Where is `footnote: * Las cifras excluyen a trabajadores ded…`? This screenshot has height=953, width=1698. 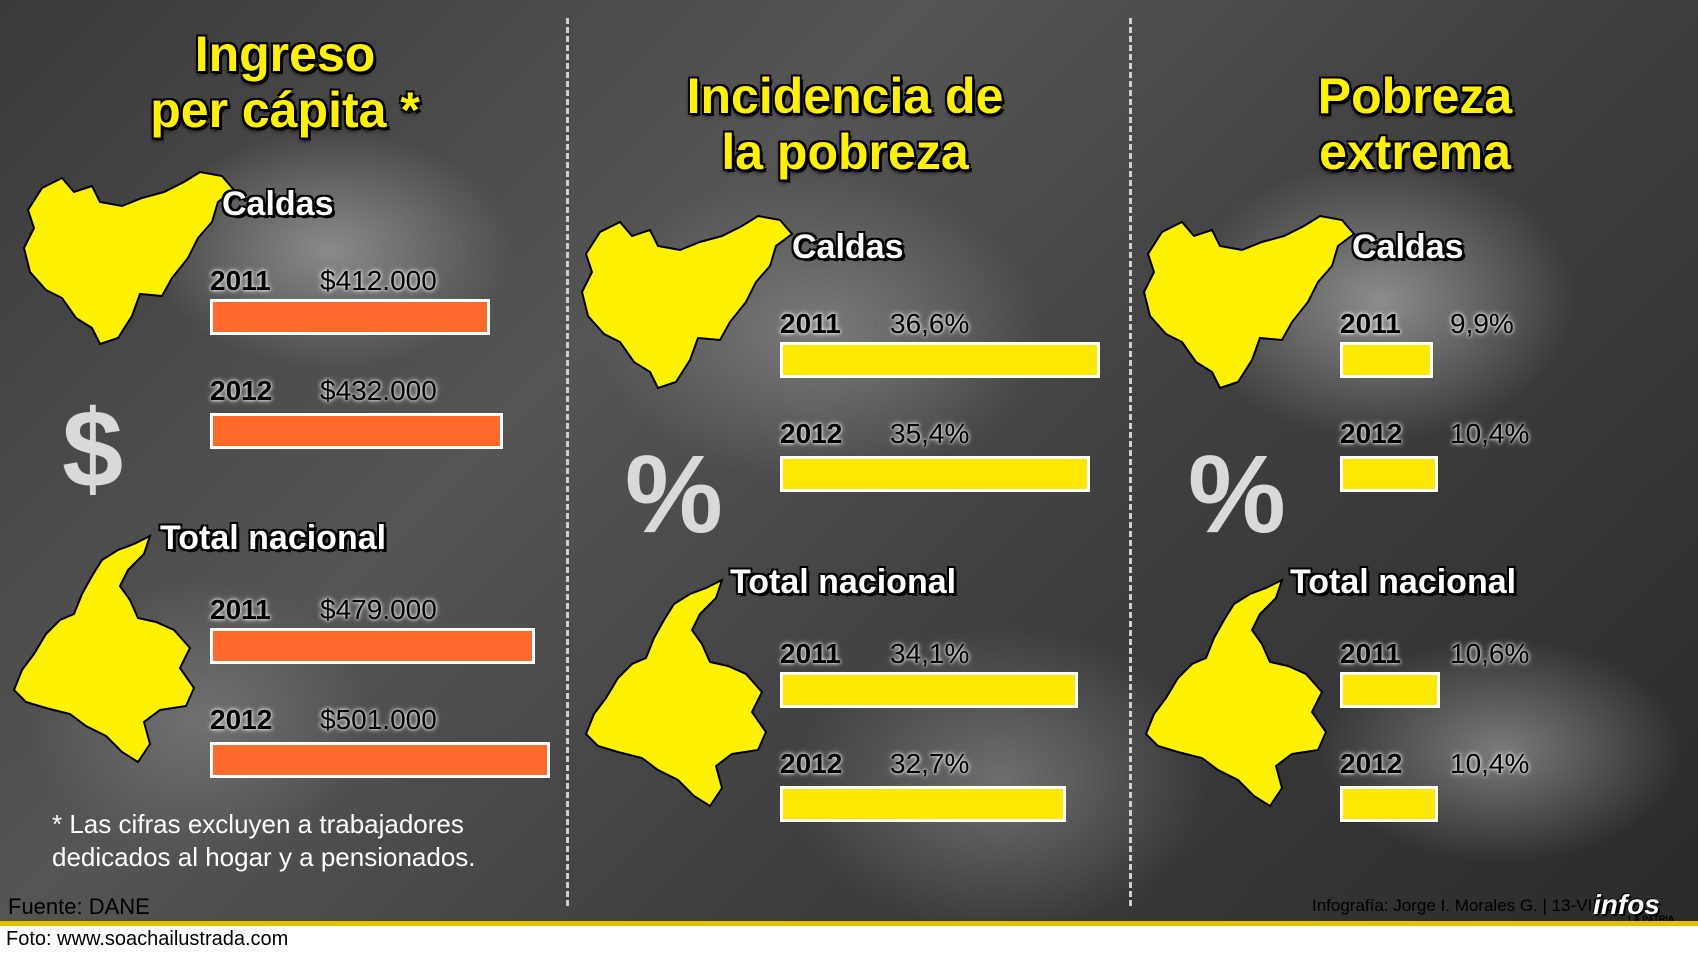
footnote: * Las cifras excluyen a trabajadores ded… is located at coordinates (312, 841).